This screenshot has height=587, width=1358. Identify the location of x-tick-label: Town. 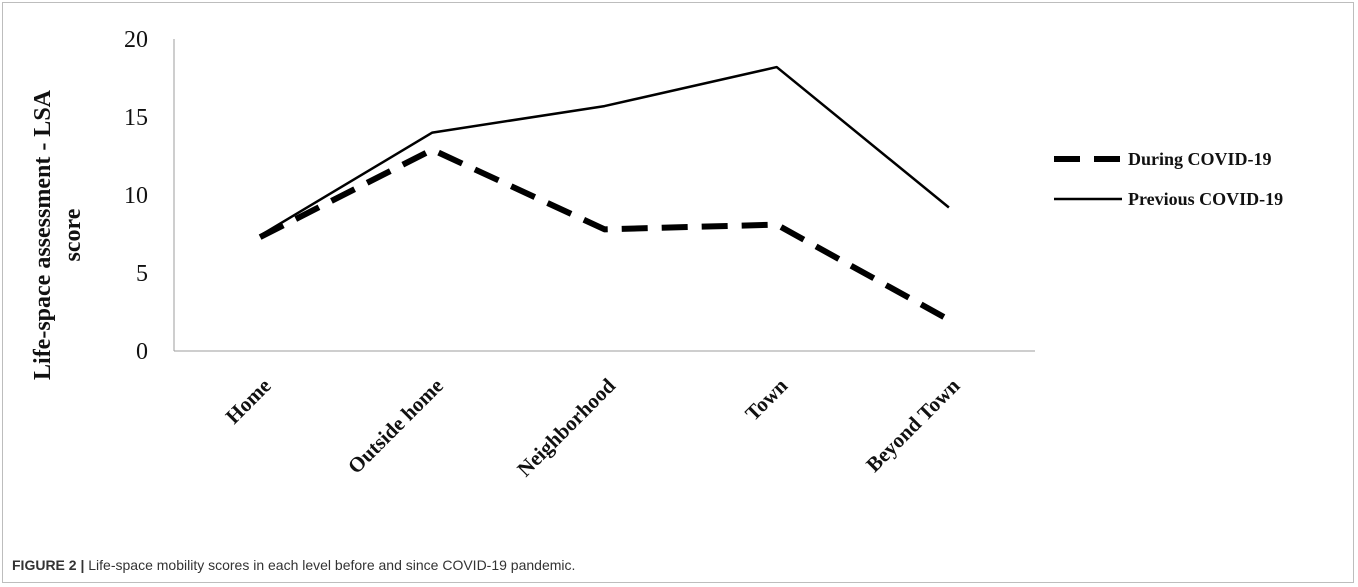
(766, 399).